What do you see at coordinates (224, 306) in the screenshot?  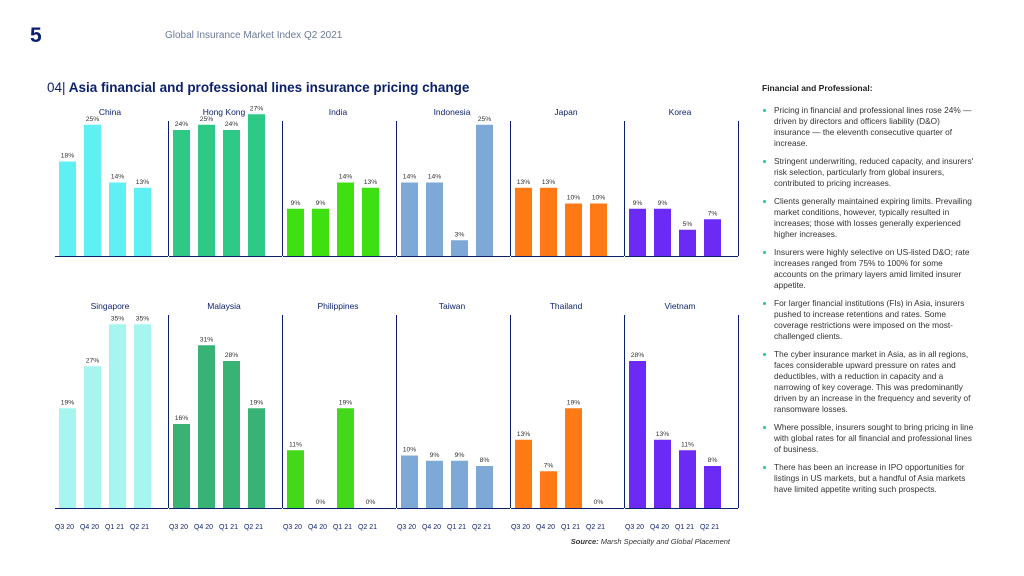 I see `panel-title: Malaysia` at bounding box center [224, 306].